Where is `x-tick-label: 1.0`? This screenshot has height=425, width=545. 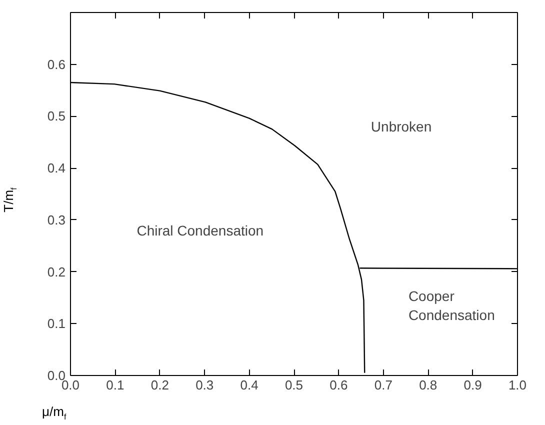 x-tick-label: 1.0 is located at coordinates (517, 385).